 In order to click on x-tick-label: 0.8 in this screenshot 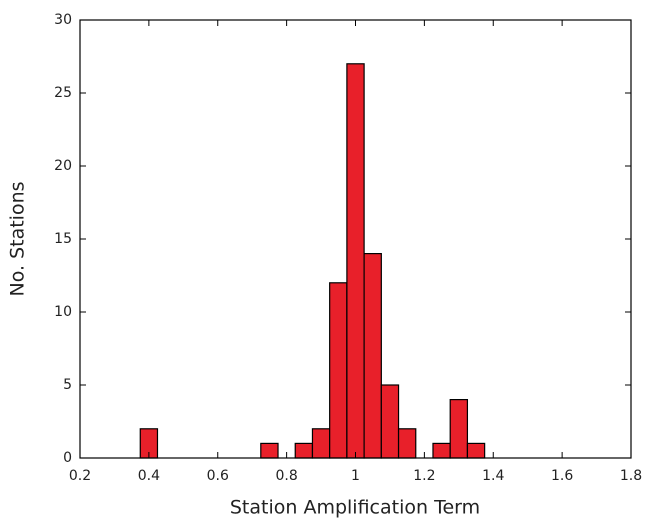, I will do `click(286, 476)`.